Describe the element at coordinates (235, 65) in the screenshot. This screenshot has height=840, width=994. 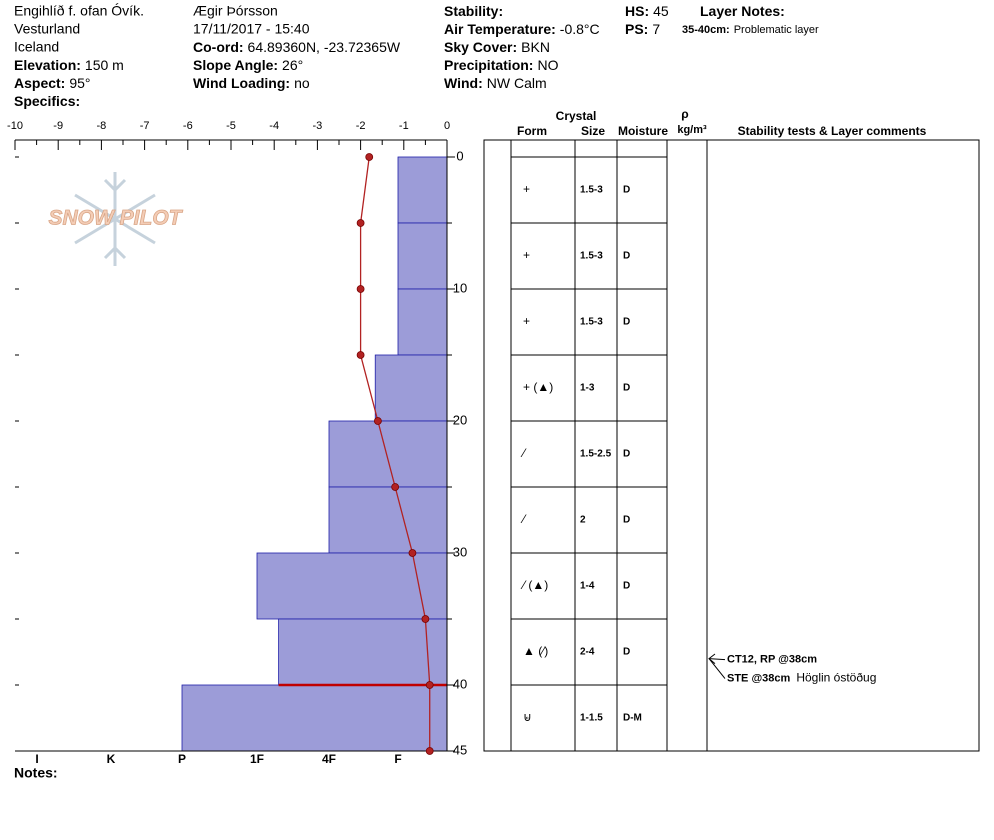
I see `field-label: Slope Angle:` at that location.